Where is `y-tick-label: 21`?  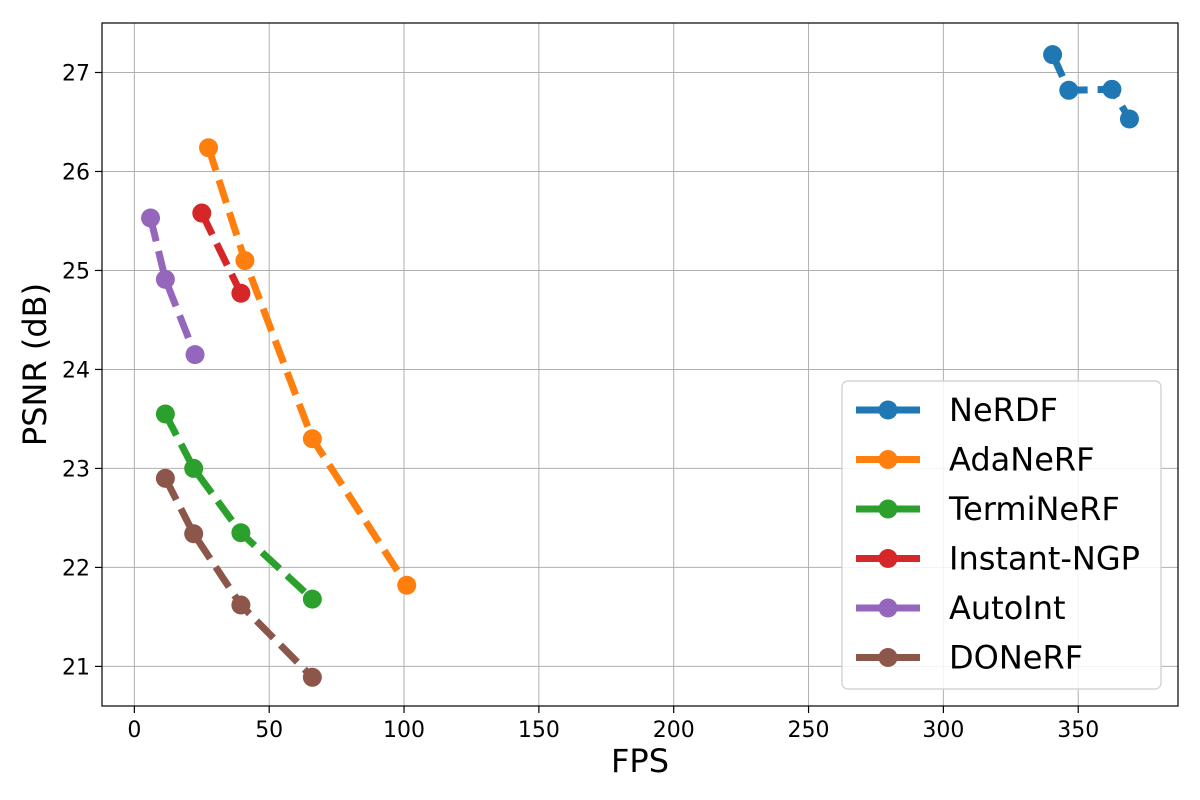 y-tick-label: 21 is located at coordinates (76, 667).